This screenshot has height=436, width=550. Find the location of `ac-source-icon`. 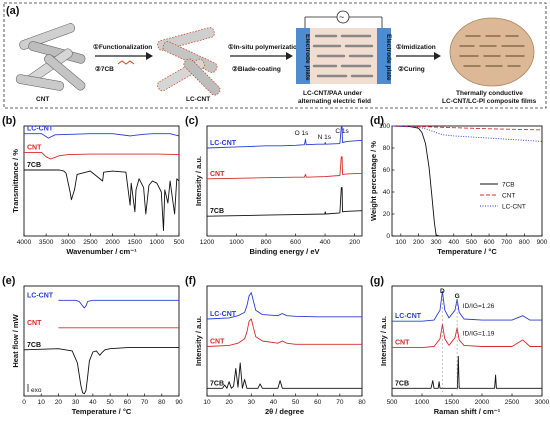

ac-source-icon is located at coordinates (343, 17).